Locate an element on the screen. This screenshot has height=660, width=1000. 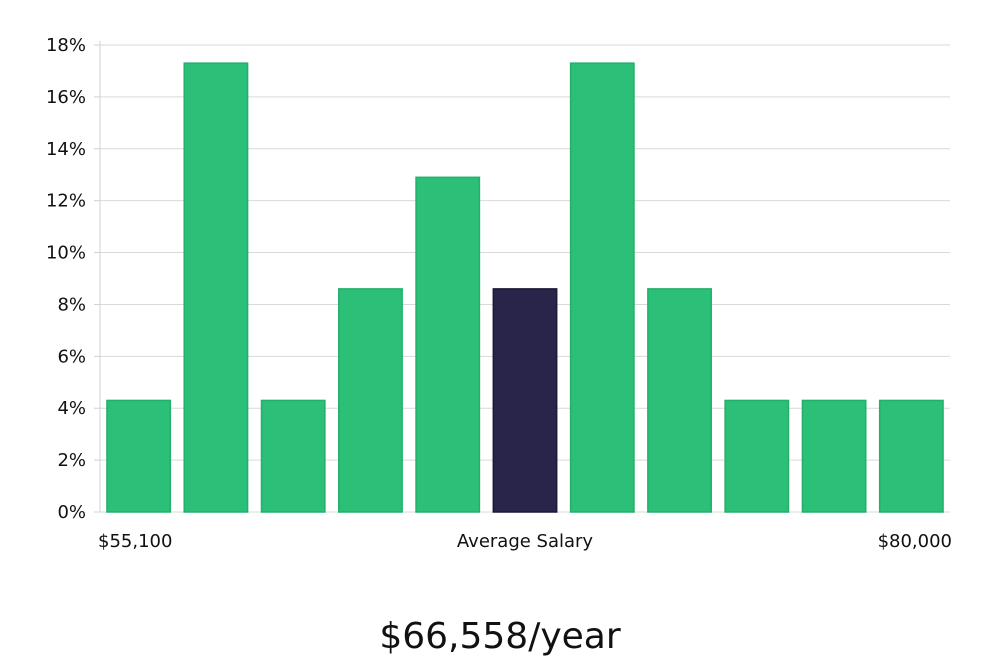
average-salary-headline: $66,558/year is located at coordinates (500, 636).